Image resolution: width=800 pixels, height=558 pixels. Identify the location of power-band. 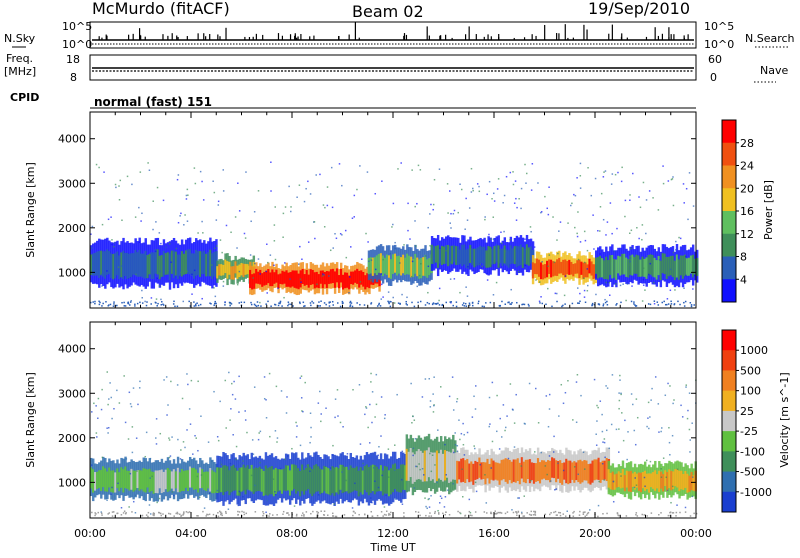
(482, 255).